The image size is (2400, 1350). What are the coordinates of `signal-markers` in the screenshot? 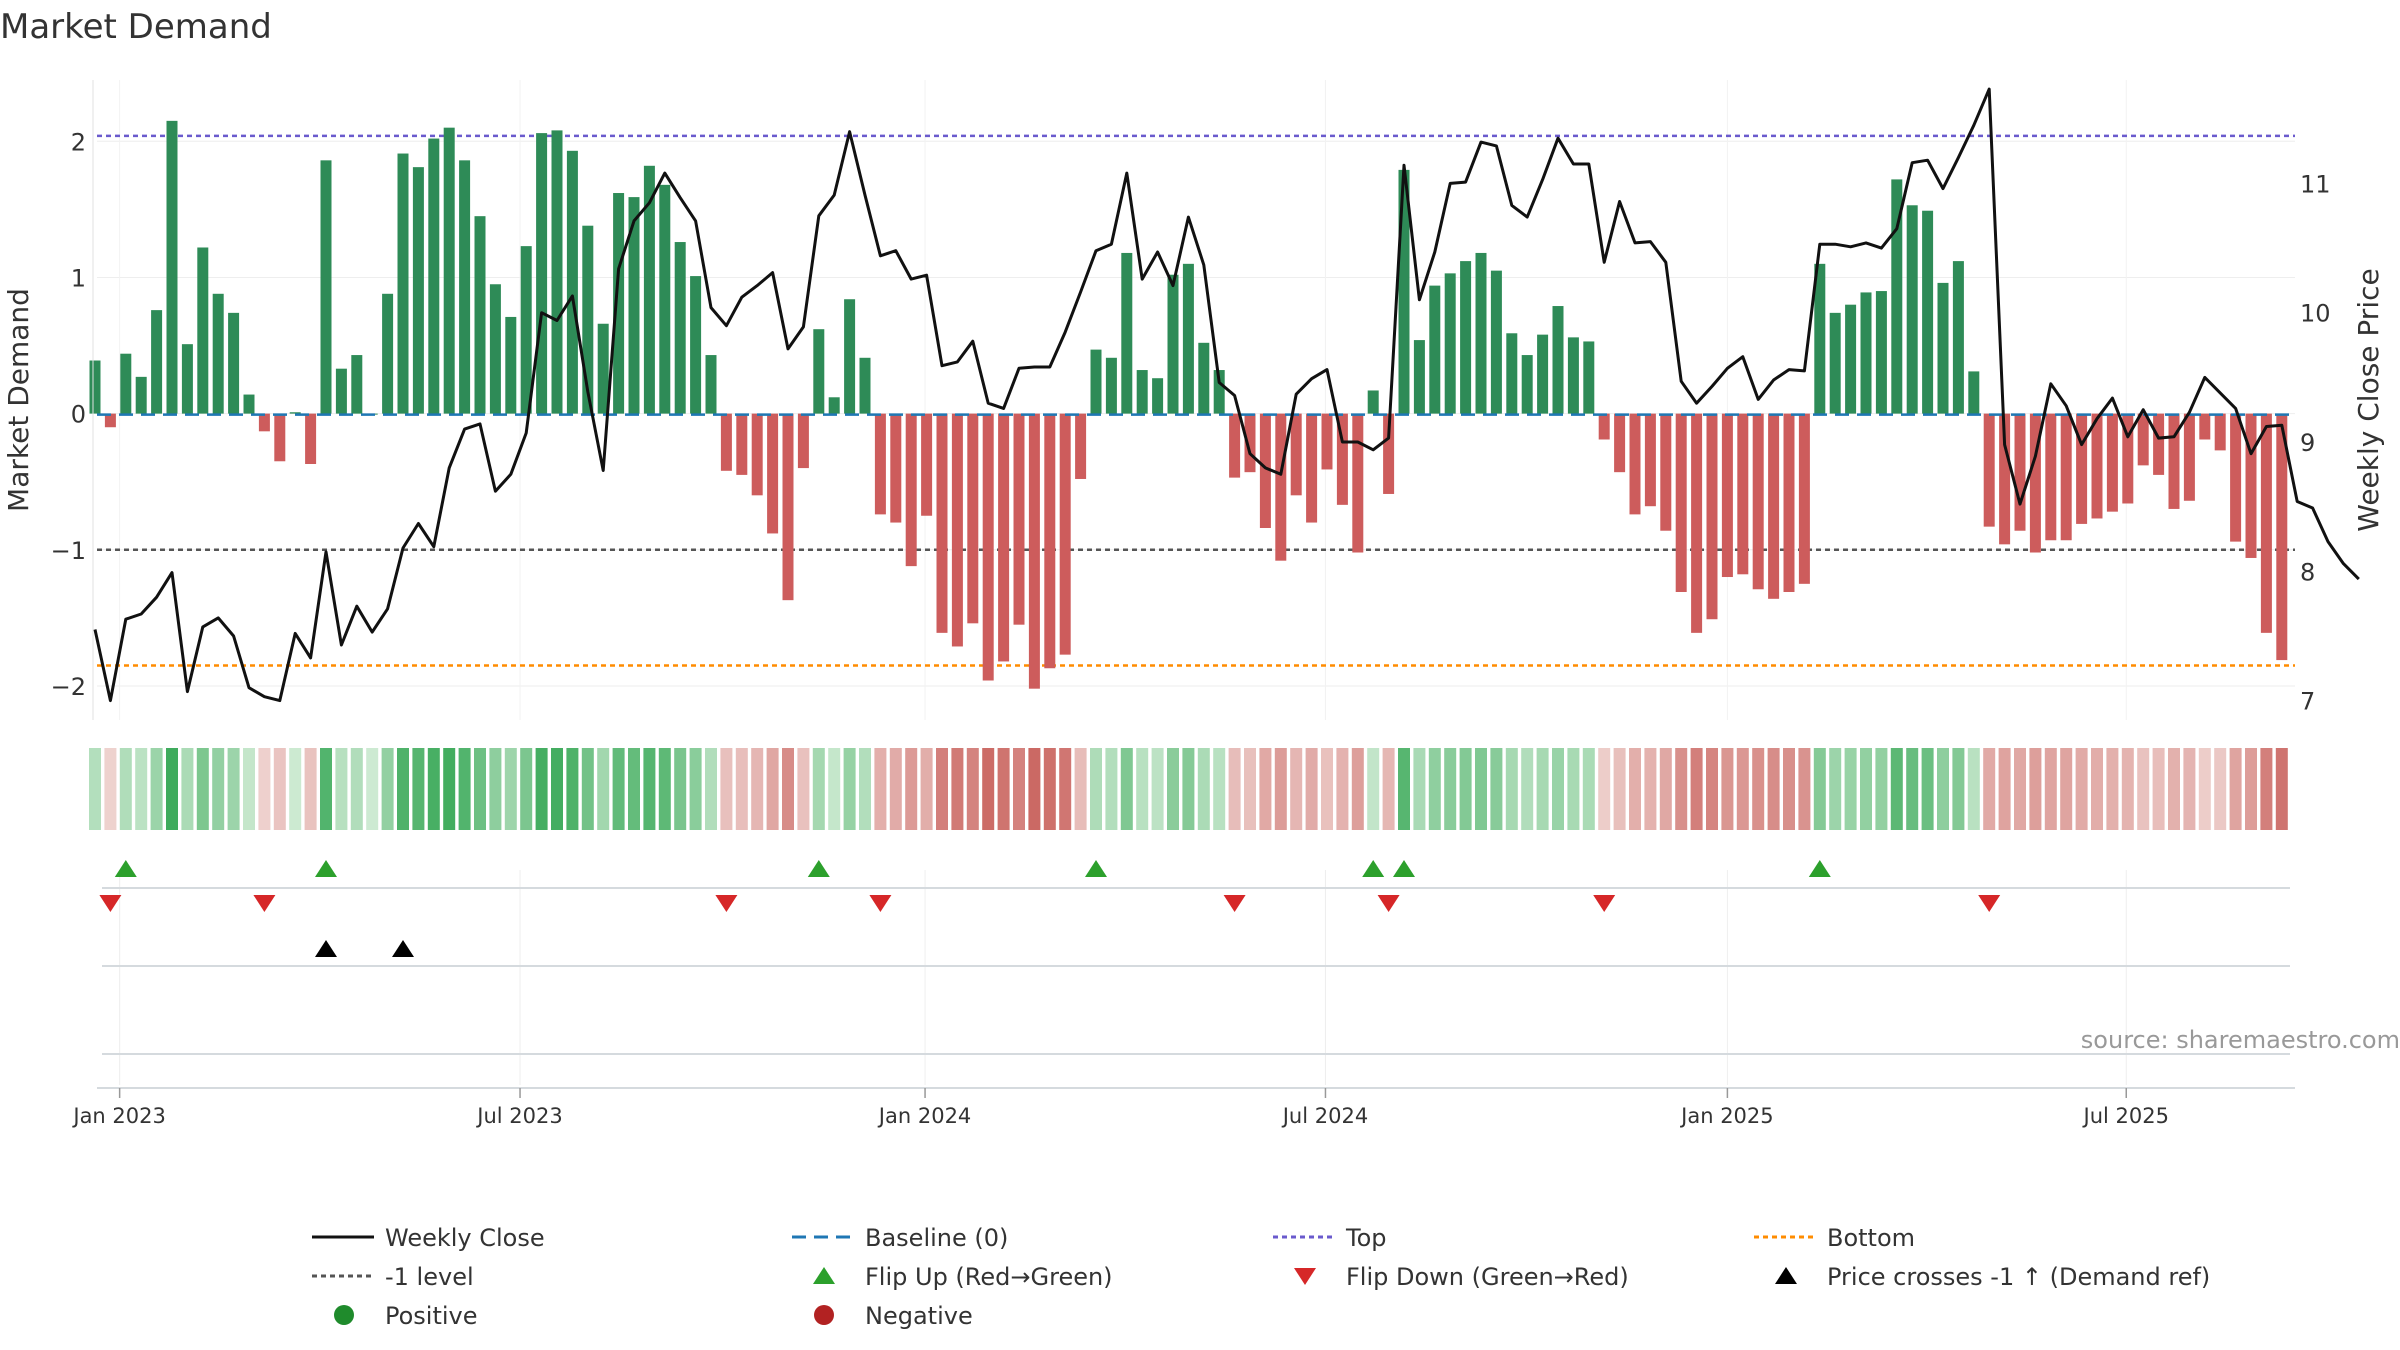 It's located at (1050, 908).